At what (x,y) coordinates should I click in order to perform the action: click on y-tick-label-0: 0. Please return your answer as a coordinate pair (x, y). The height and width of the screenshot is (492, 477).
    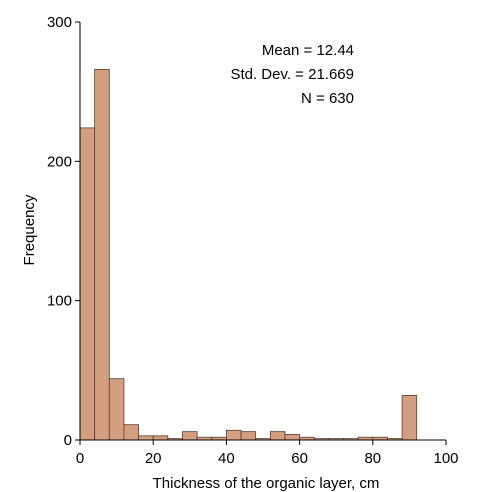
    Looking at the image, I should click on (68, 440).